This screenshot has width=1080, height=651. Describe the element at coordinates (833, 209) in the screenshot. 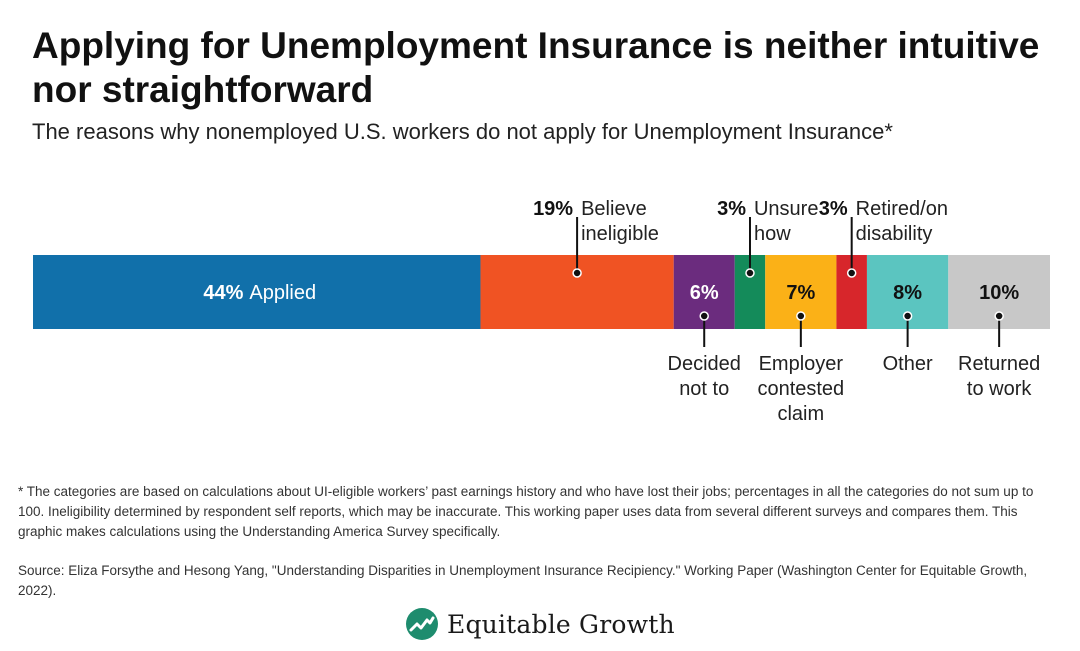

I see `data-label-retired-on-disability: 3%` at that location.